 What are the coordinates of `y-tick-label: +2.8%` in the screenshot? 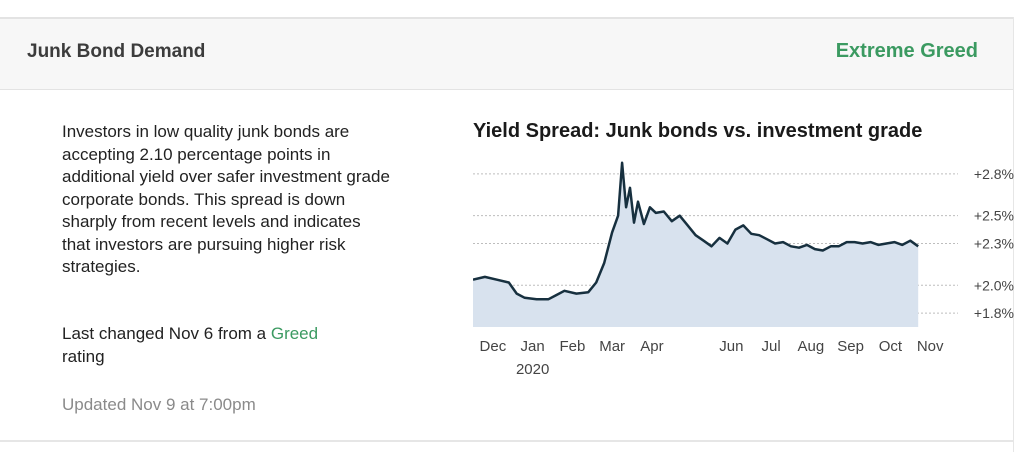 It's located at (994, 174).